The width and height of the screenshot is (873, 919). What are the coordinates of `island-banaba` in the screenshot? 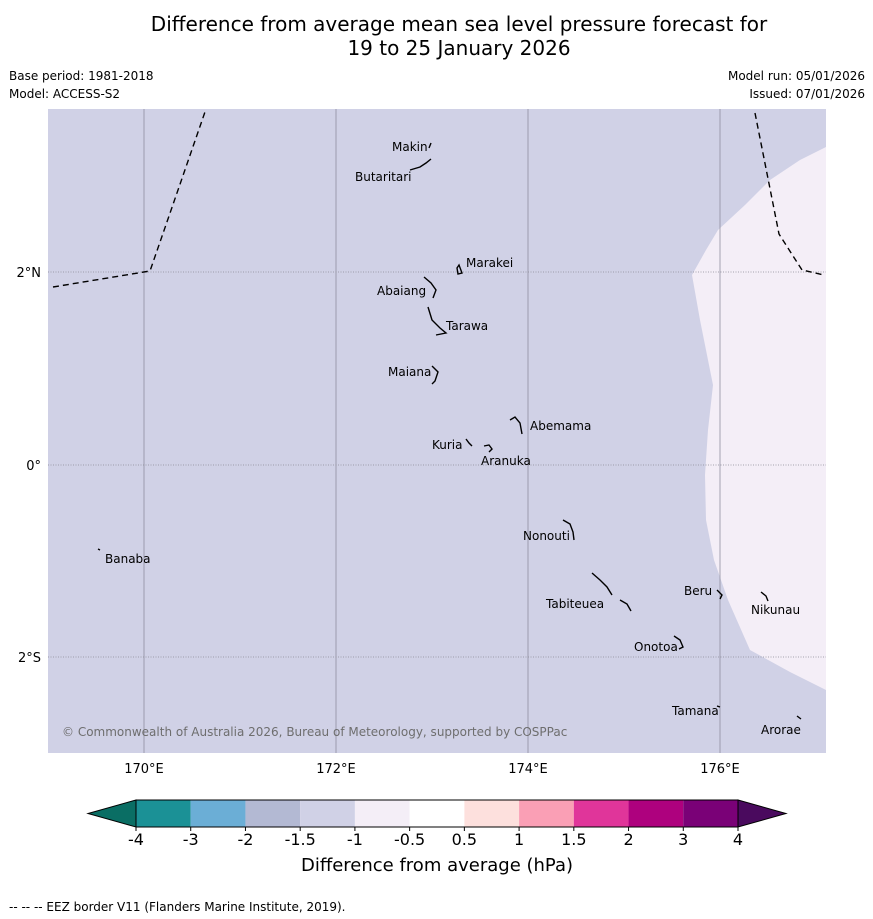 It's located at (99, 549).